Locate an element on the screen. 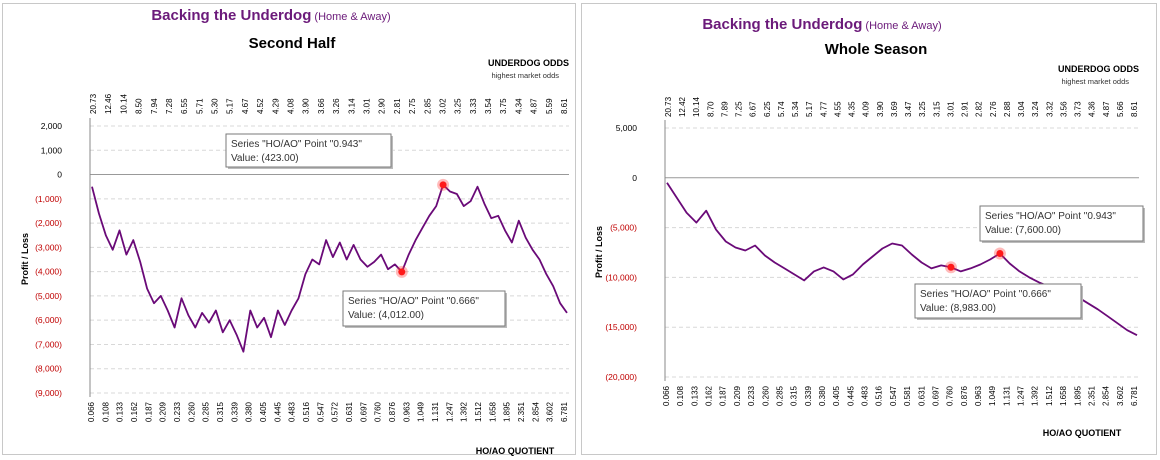  top-tick-label: 2.76 is located at coordinates (993, 109).